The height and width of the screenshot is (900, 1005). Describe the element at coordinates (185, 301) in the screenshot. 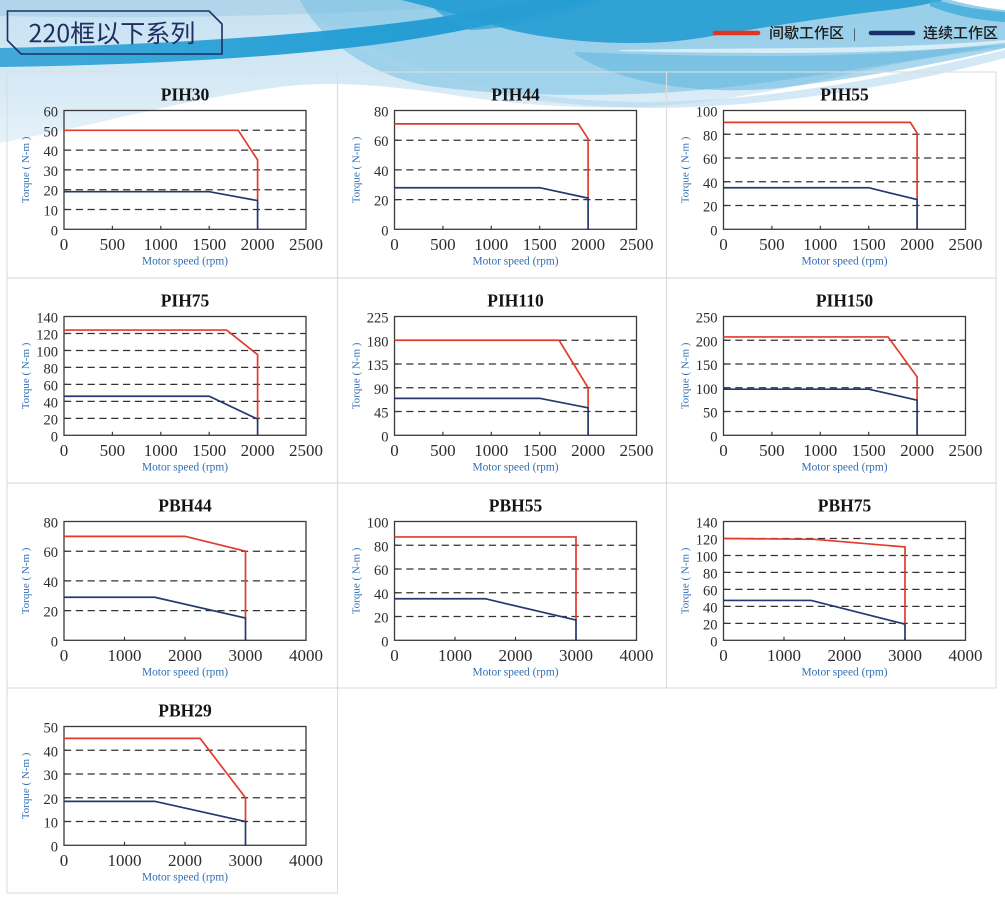

I see `svg-text: PIH75` at that location.